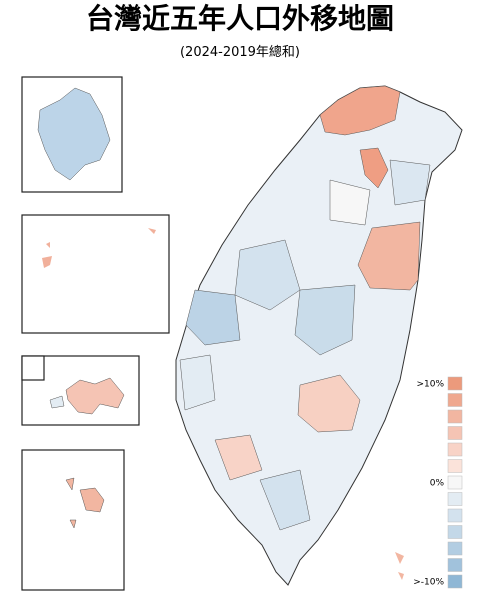  I want to click on taipei-area, so click(74, 134).